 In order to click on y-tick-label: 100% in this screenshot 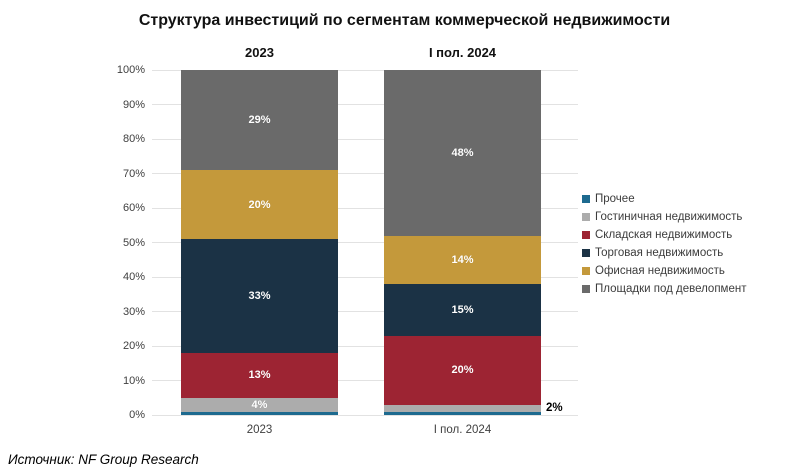, I will do `click(130, 70)`.